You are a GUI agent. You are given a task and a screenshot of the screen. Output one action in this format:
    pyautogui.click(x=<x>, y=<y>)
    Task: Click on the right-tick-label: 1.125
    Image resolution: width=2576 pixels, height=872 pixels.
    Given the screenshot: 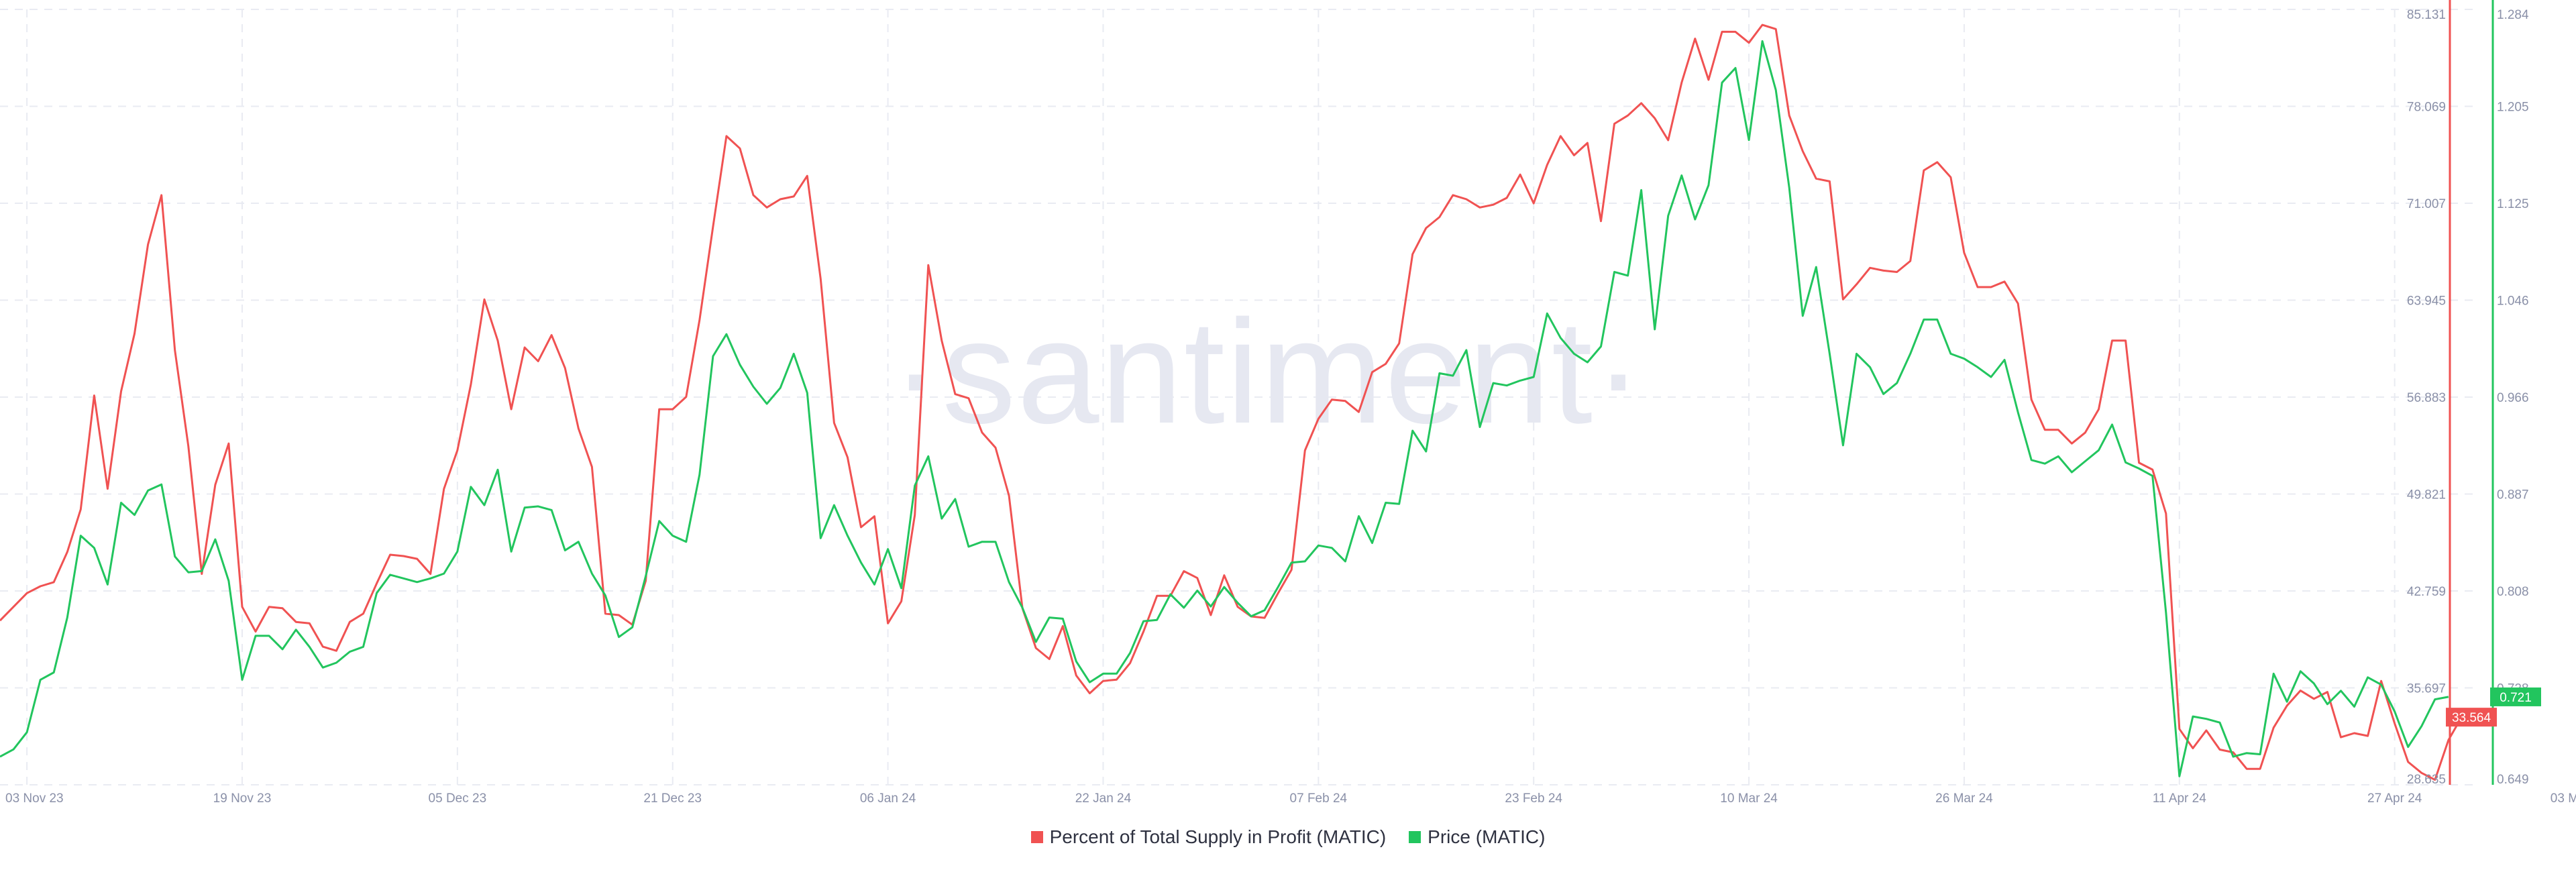 What is the action you would take?
    pyautogui.click(x=2513, y=204)
    